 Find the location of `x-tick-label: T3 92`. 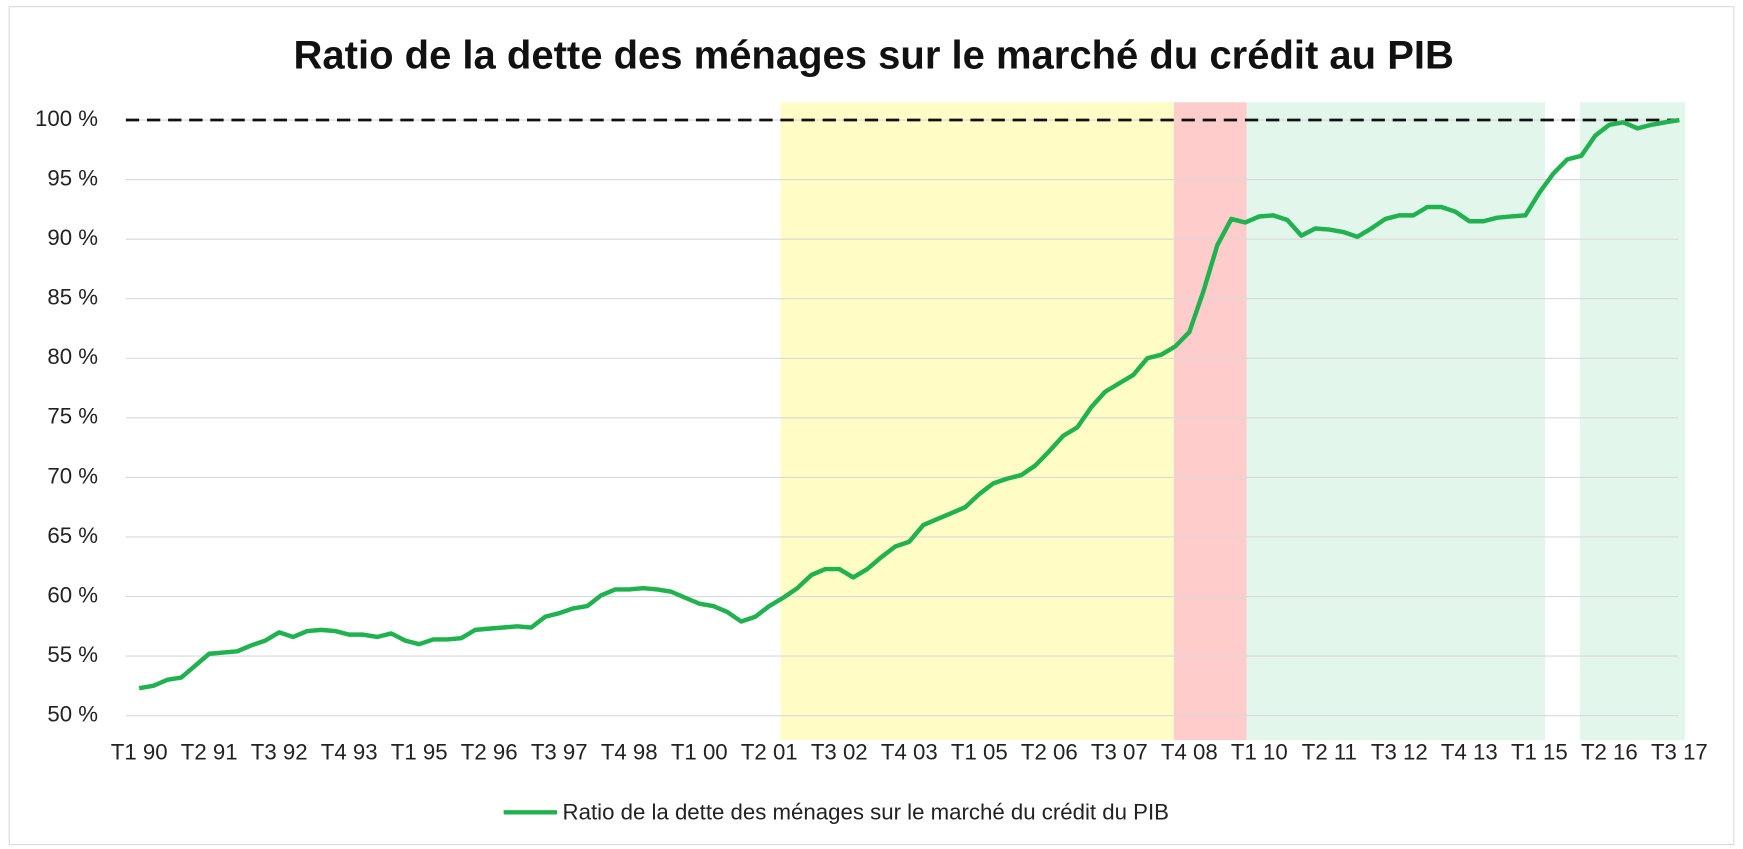

x-tick-label: T3 92 is located at coordinates (279, 751).